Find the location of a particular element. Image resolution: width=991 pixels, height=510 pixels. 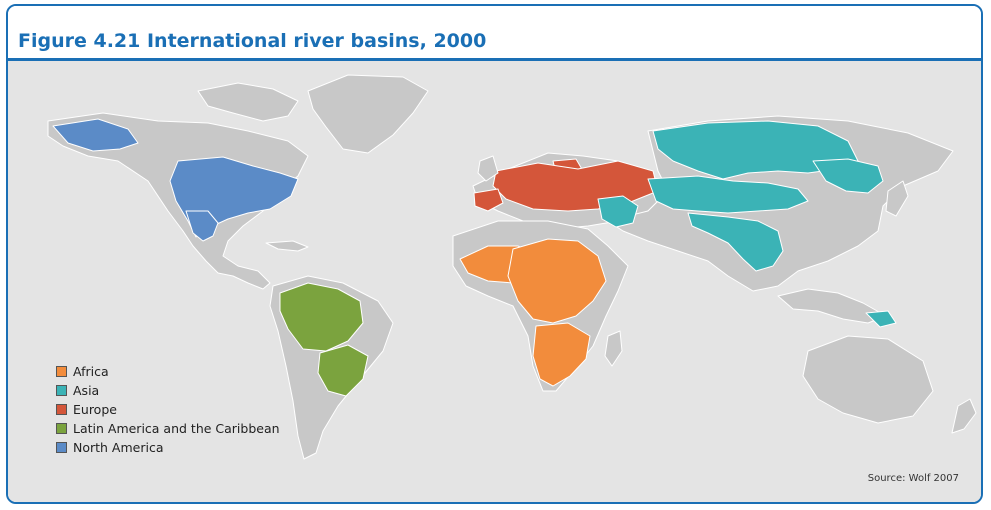

land-caribbean is located at coordinates (287, 246).